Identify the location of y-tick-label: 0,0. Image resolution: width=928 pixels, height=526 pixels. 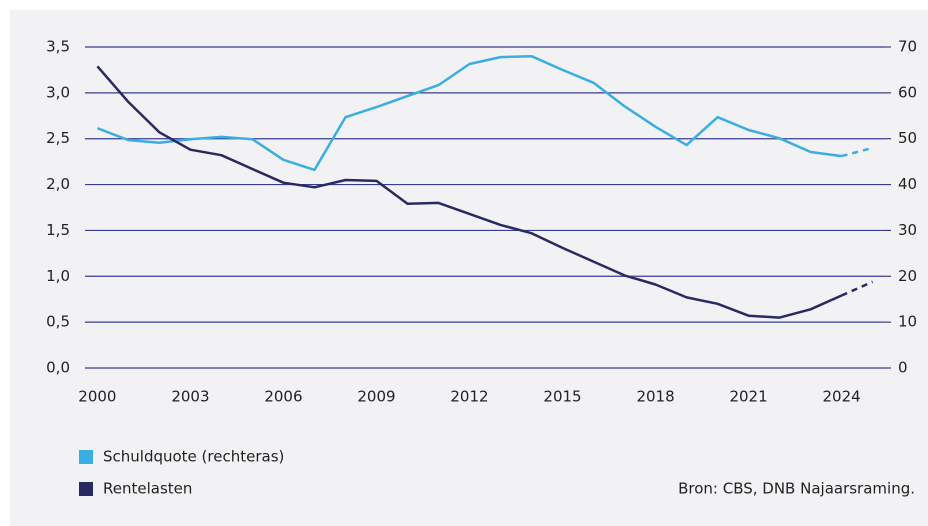
(58, 368).